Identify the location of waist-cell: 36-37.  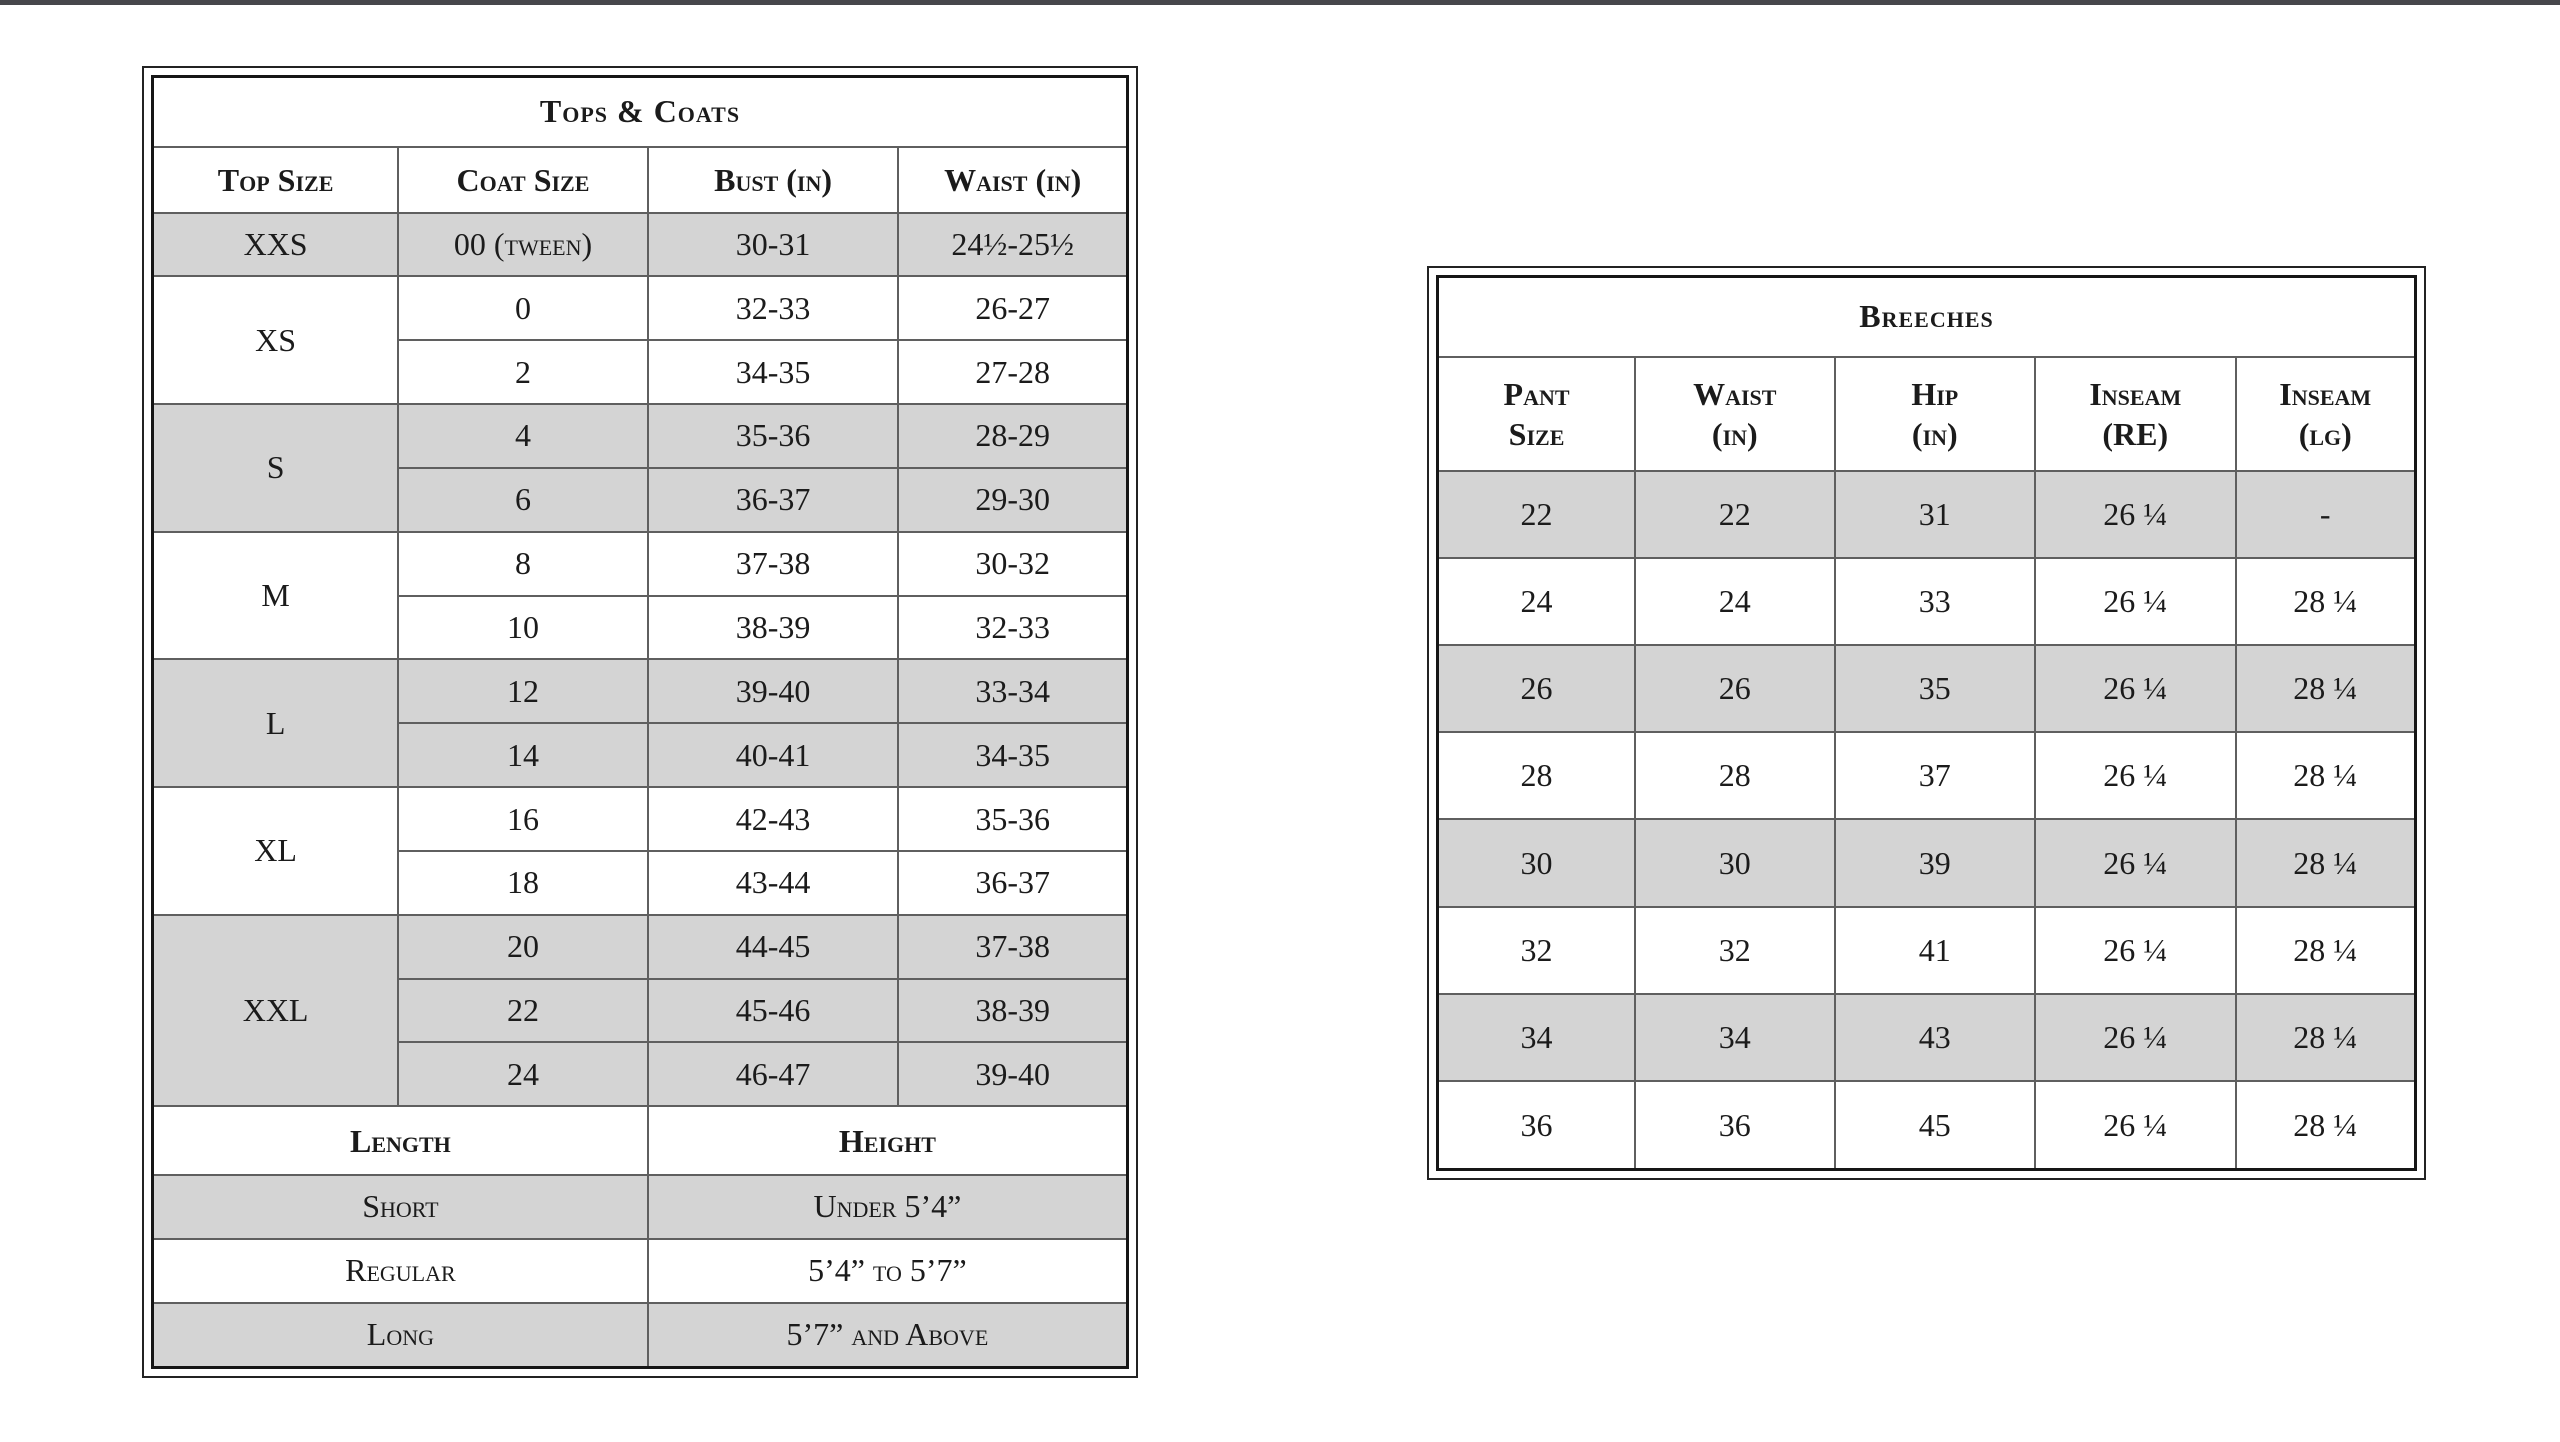
(1013, 882).